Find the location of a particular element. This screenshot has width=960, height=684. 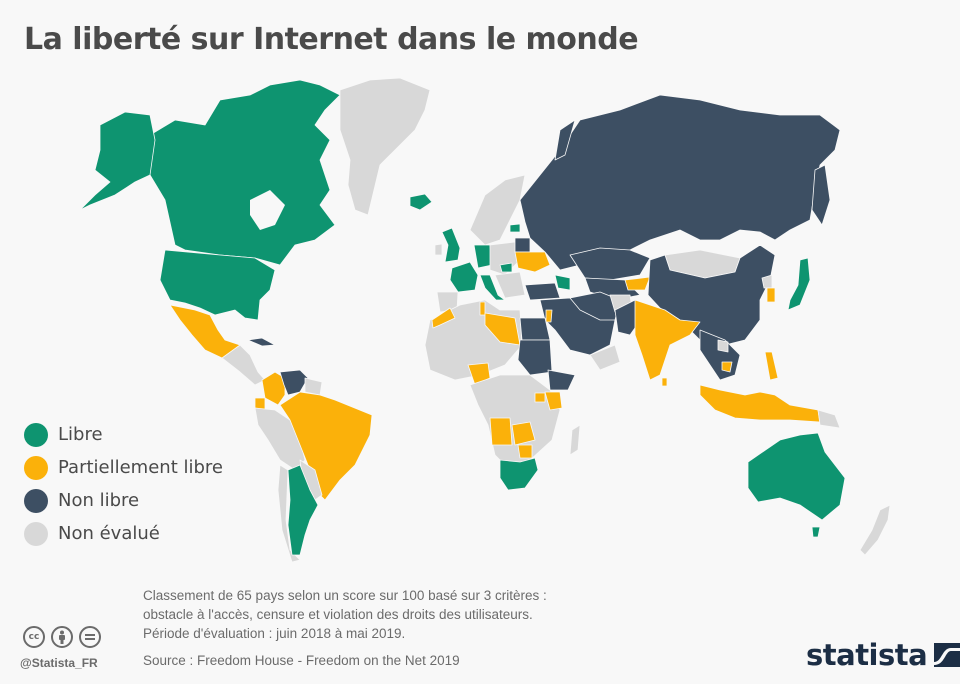

region-australia is located at coordinates (796, 476).